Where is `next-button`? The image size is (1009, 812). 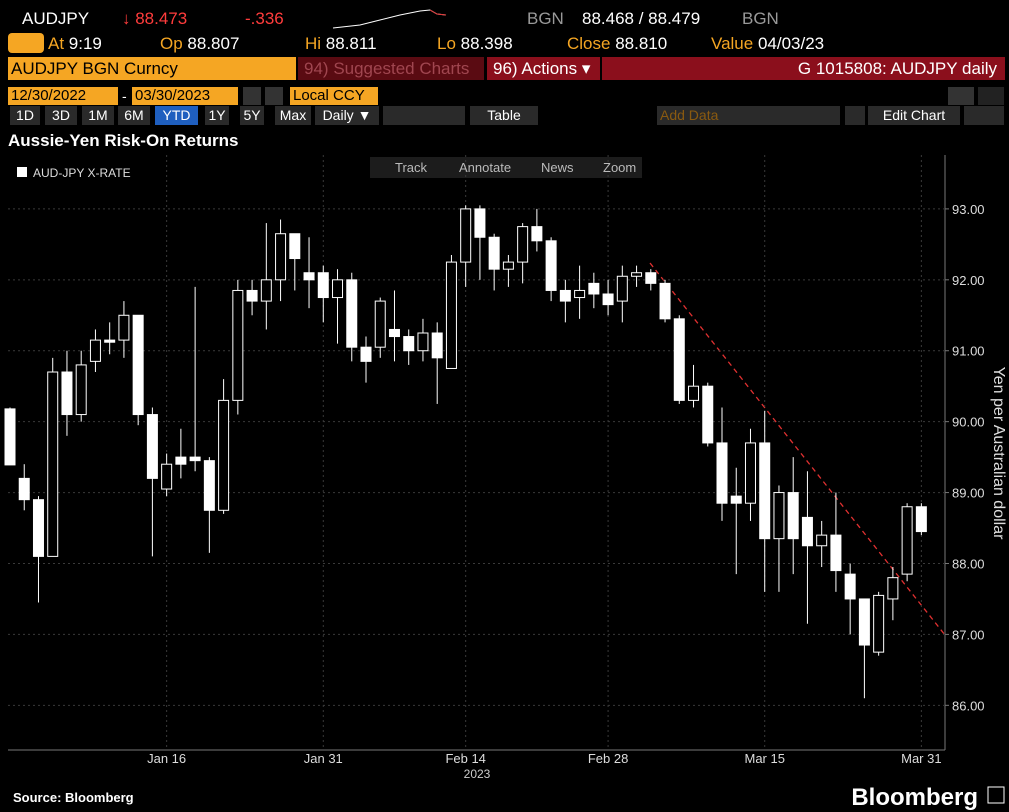
next-button is located at coordinates (274, 96).